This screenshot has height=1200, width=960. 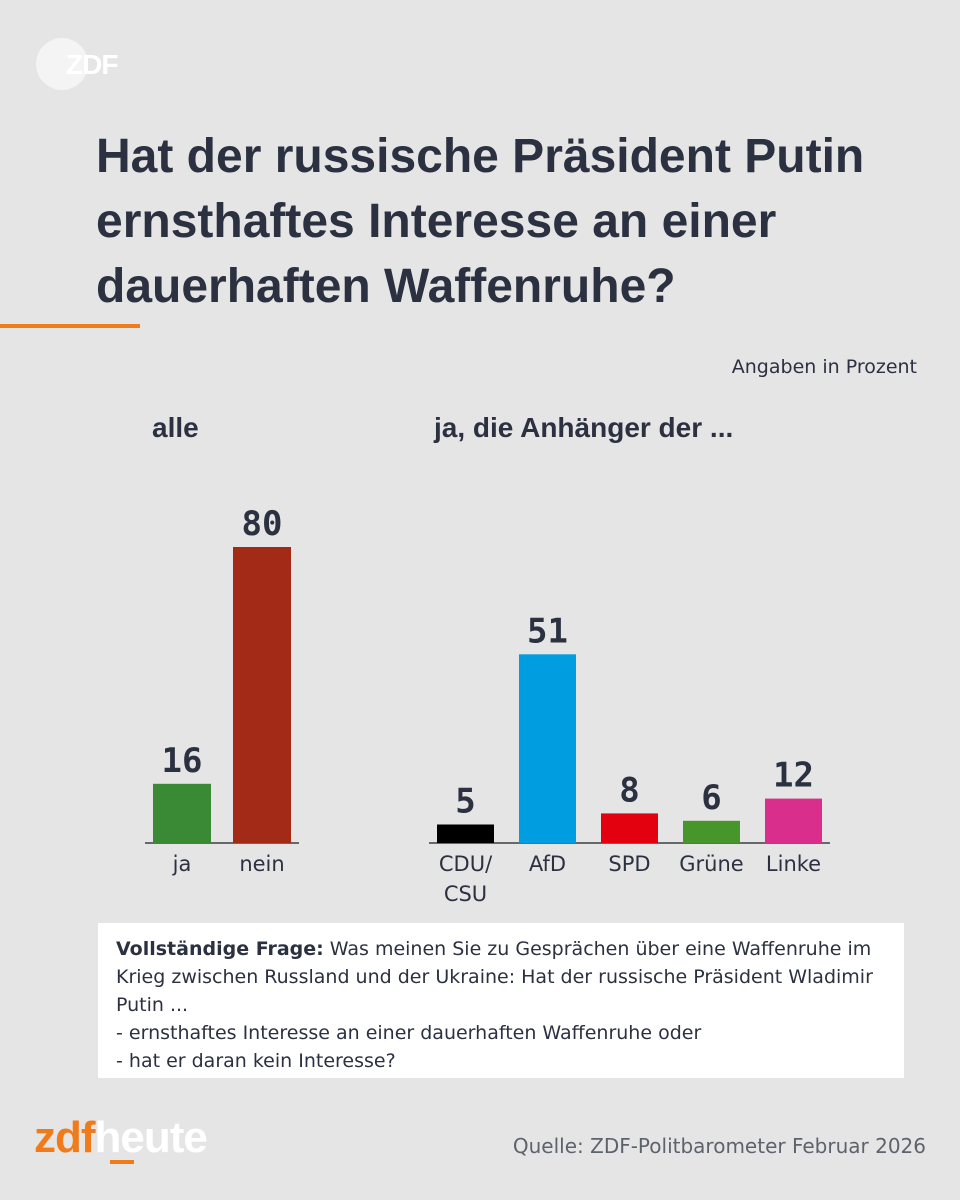 What do you see at coordinates (793, 820) in the screenshot?
I see `bar-linke` at bounding box center [793, 820].